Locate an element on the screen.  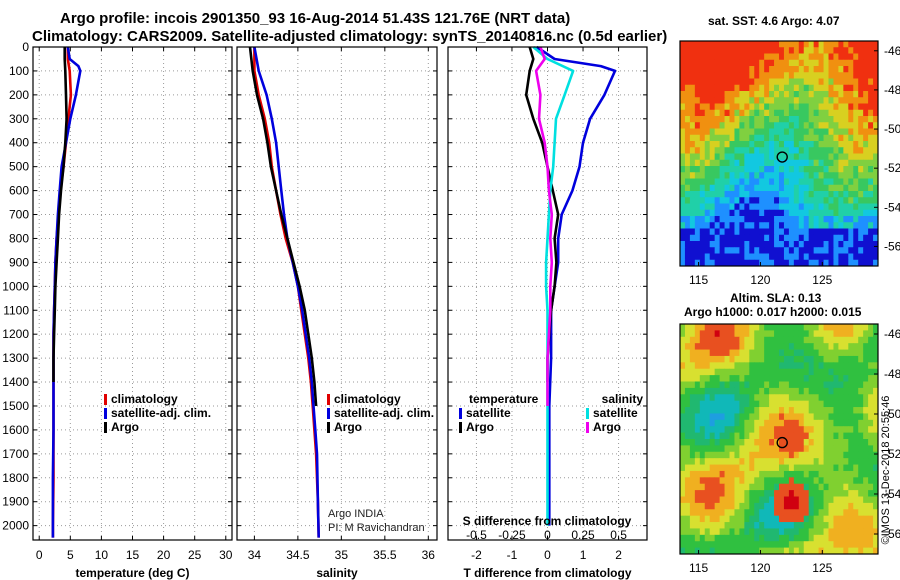
difference-top-label: S difference from climatology is located at coordinates (547, 521).